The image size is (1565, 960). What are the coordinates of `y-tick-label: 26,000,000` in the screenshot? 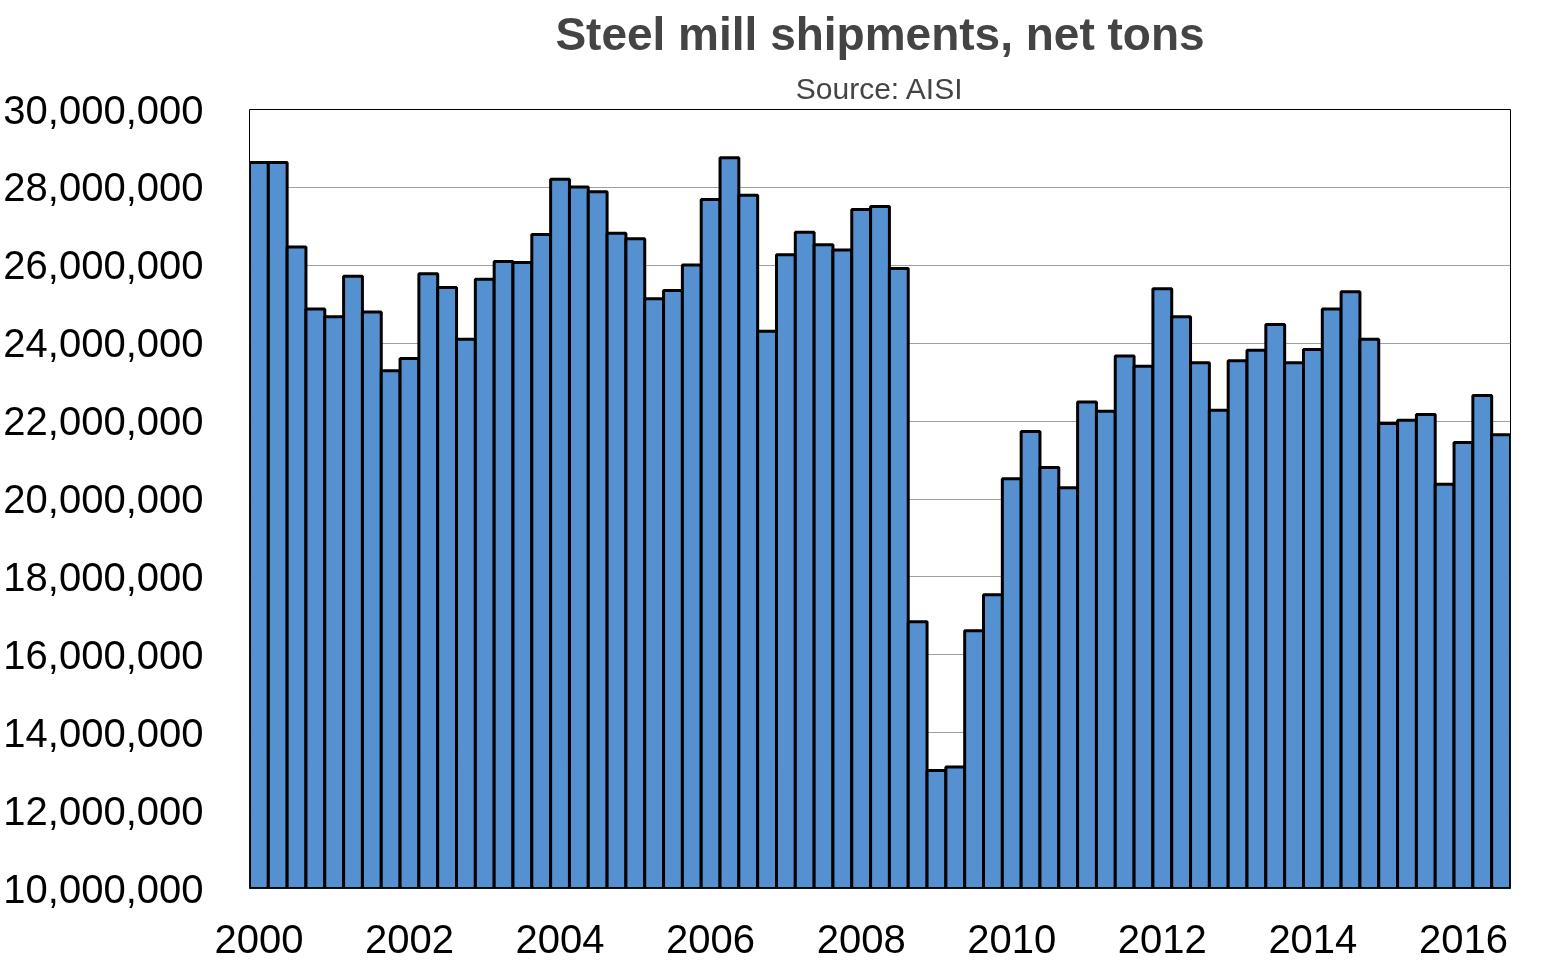 It's located at (103, 265).